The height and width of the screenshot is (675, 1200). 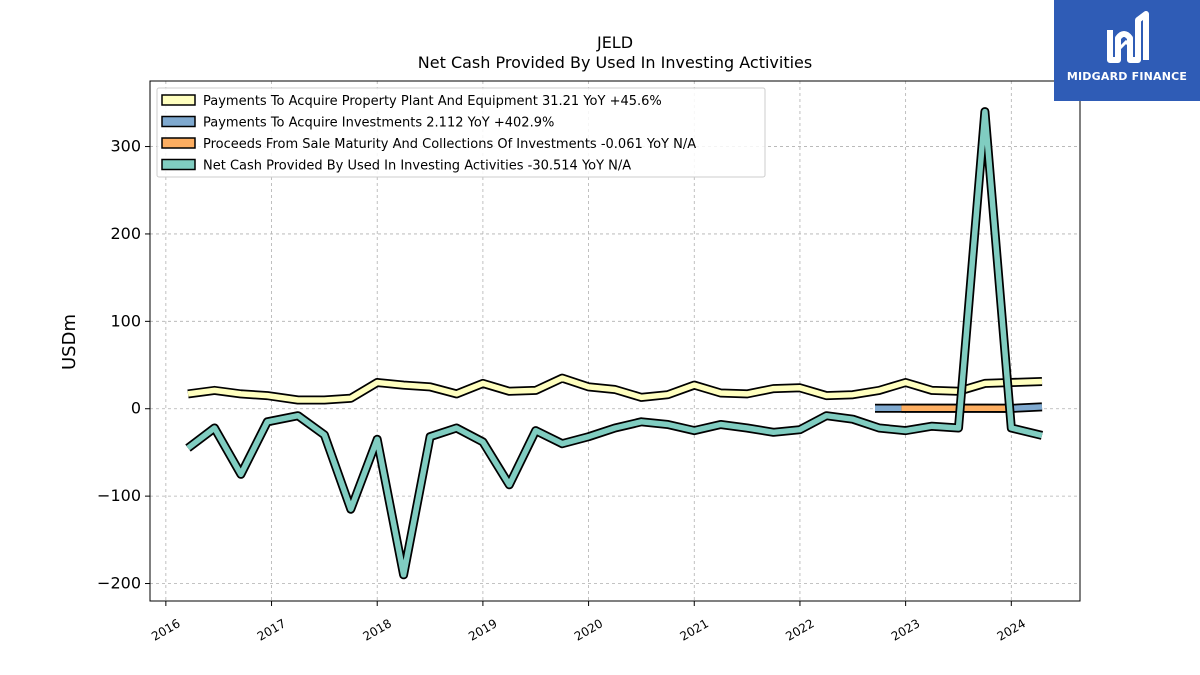 I want to click on brand-name: MIDGARD FINANCE, so click(x=1127, y=76).